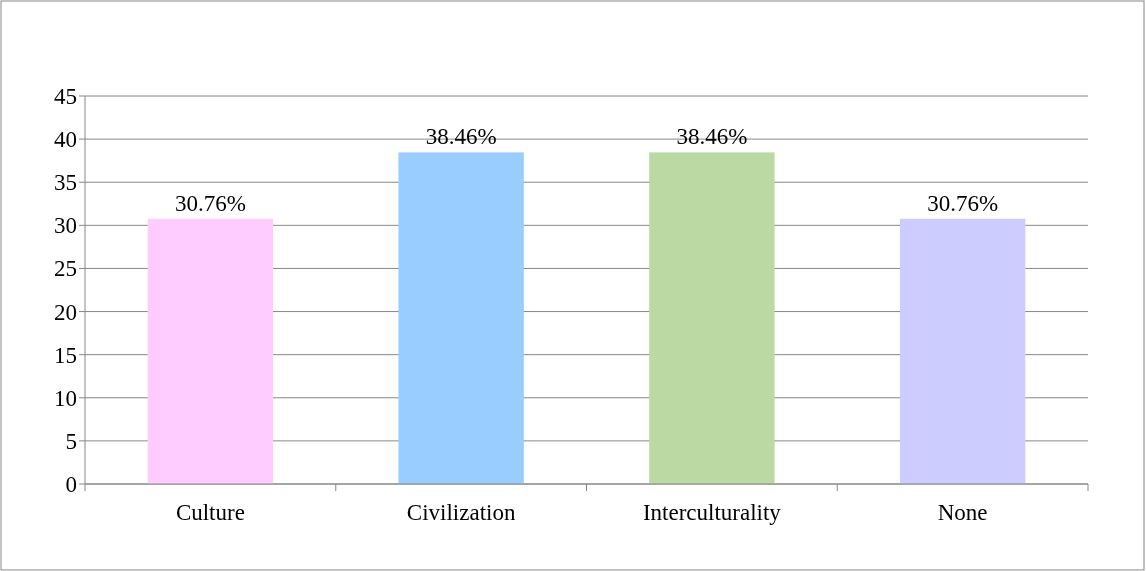  I want to click on y-tick-label: 25, so click(65, 269).